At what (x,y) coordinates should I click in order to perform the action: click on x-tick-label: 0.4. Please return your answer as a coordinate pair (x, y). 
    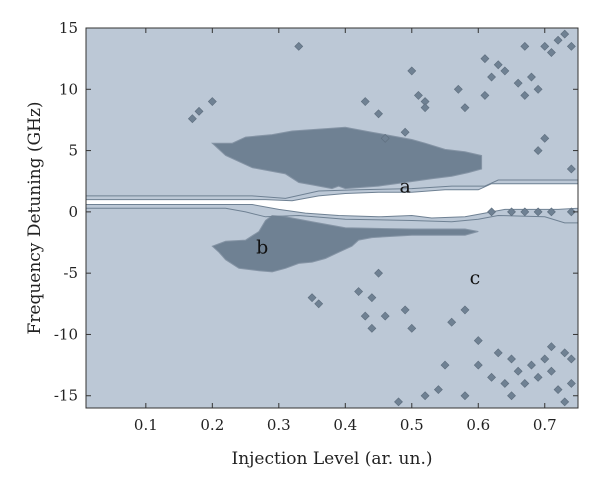
    Looking at the image, I should click on (345, 425).